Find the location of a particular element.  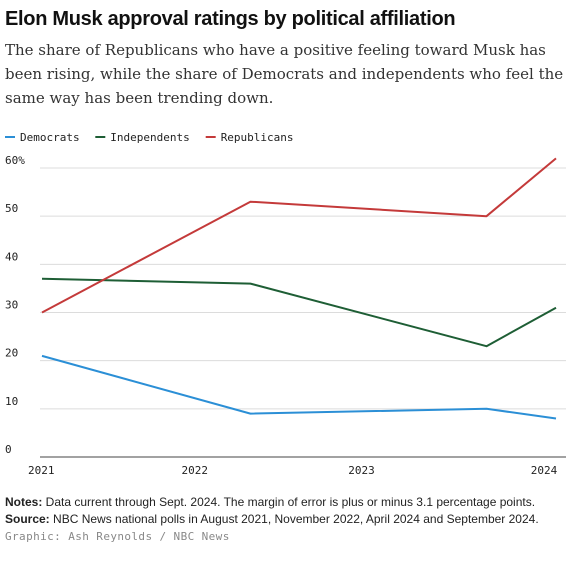

y-axis-ticks: 60% 50 40 30 20 10 0 is located at coordinates (15, 305).